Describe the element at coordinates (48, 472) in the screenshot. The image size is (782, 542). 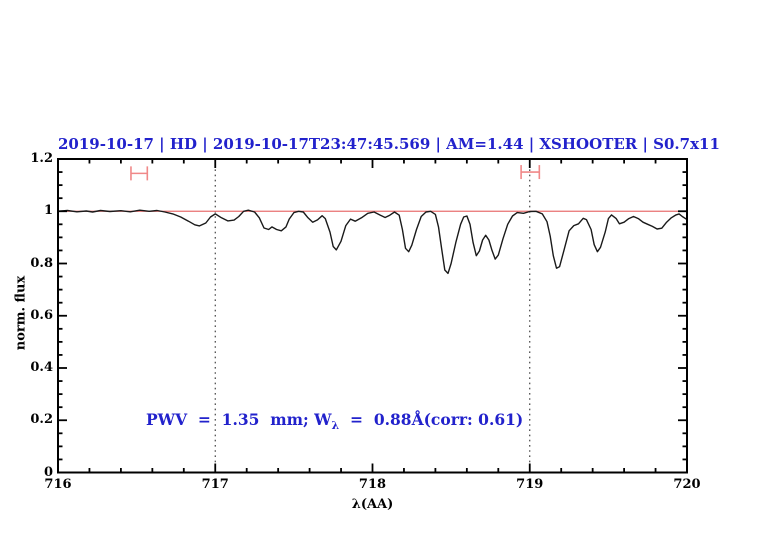
I see `y-tick-label: 0` at that location.